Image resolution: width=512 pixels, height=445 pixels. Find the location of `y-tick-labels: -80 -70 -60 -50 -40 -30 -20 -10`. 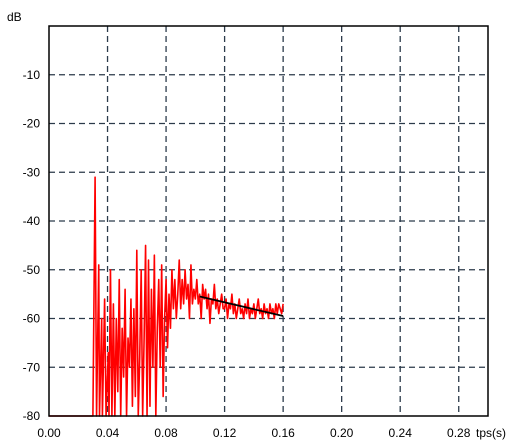

y-tick-labels: -80 -70 -60 -50 -40 -30 -20 -10 is located at coordinates (32, 245).